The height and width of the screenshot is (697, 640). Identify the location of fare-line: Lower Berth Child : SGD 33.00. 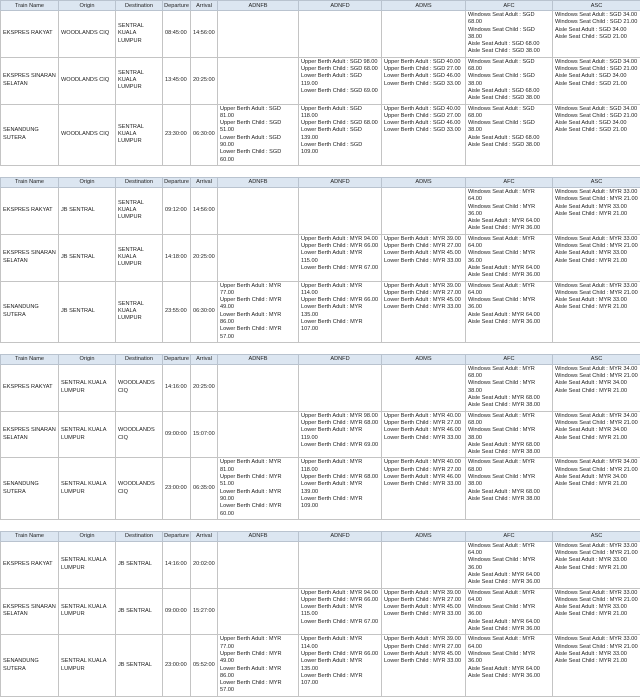
(423, 84).